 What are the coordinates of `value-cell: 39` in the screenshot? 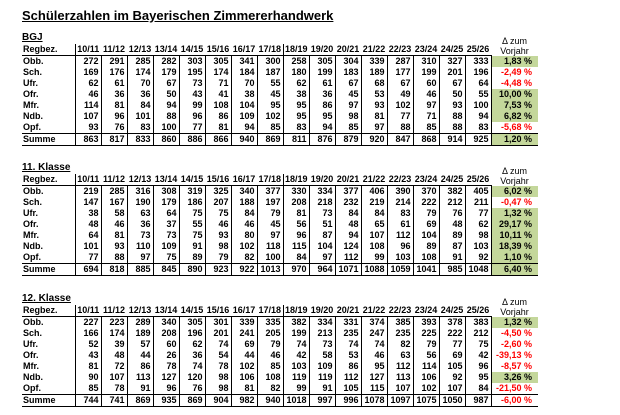 It's located at (114, 344).